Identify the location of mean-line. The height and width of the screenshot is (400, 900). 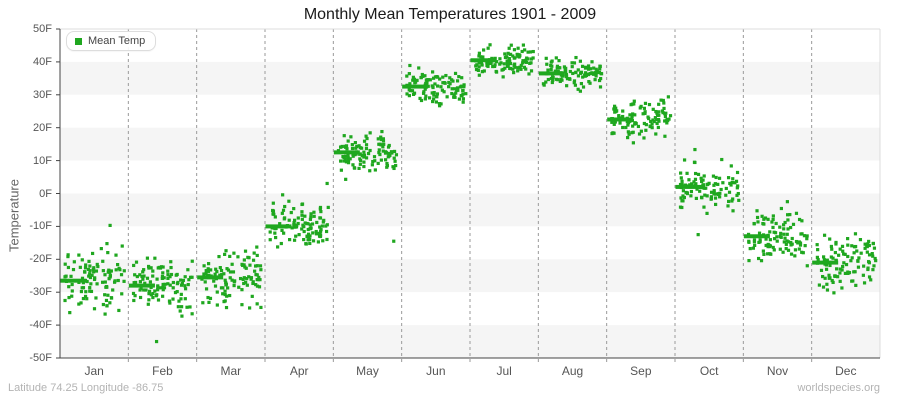
(756, 236).